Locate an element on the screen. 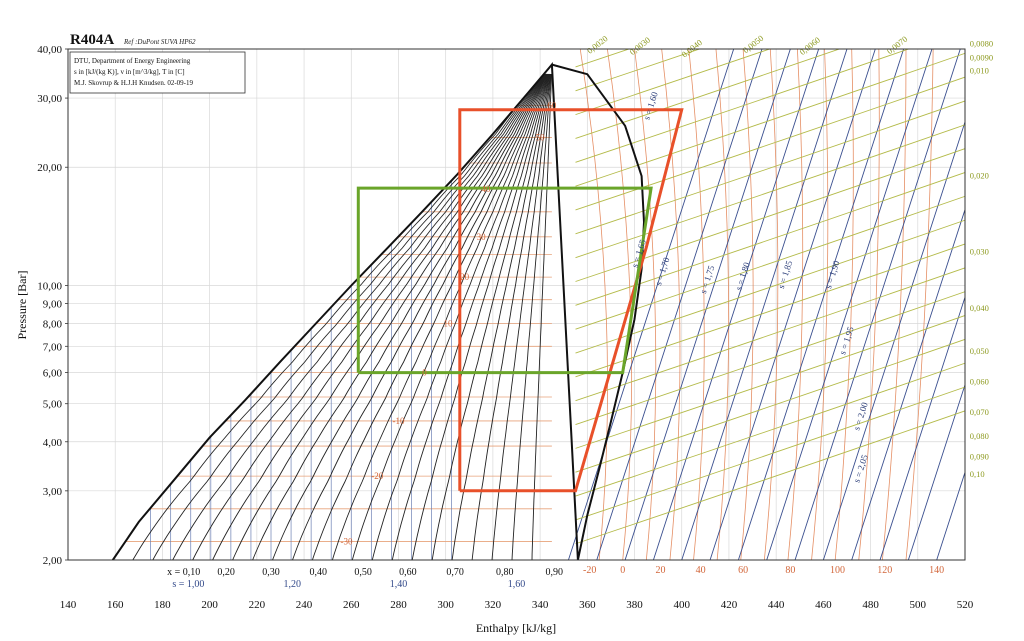  bottom-temp-label: 120 is located at coordinates (884, 570).